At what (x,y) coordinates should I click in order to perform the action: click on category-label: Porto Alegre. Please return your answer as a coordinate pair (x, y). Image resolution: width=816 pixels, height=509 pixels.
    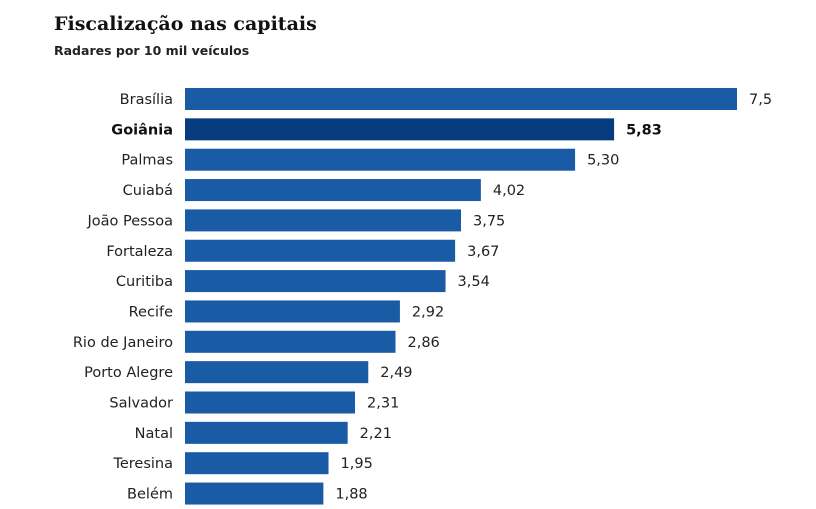
    Looking at the image, I should click on (128, 373).